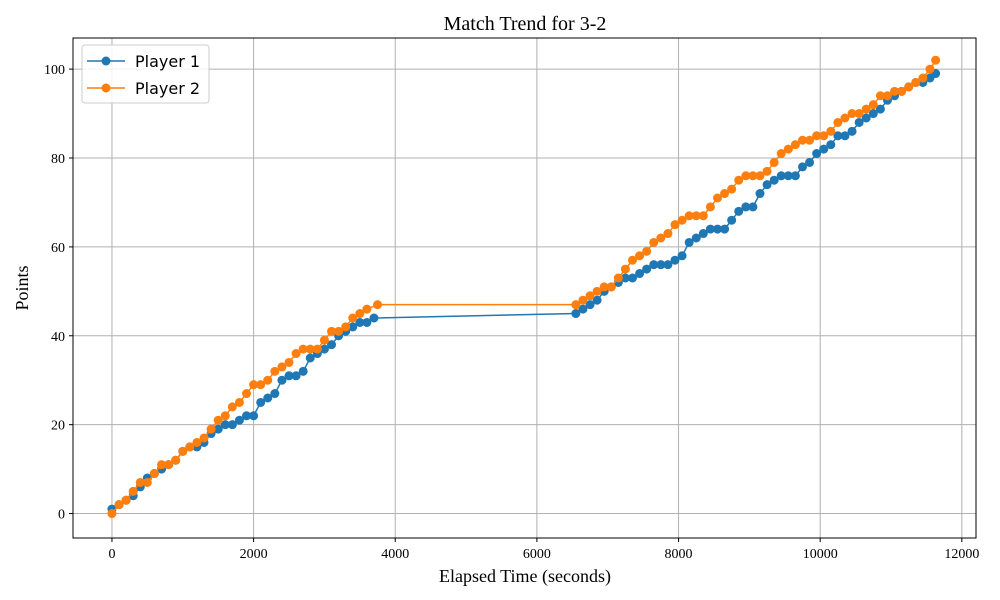  What do you see at coordinates (58, 159) in the screenshot?
I see `y-tick-label: 80` at bounding box center [58, 159].